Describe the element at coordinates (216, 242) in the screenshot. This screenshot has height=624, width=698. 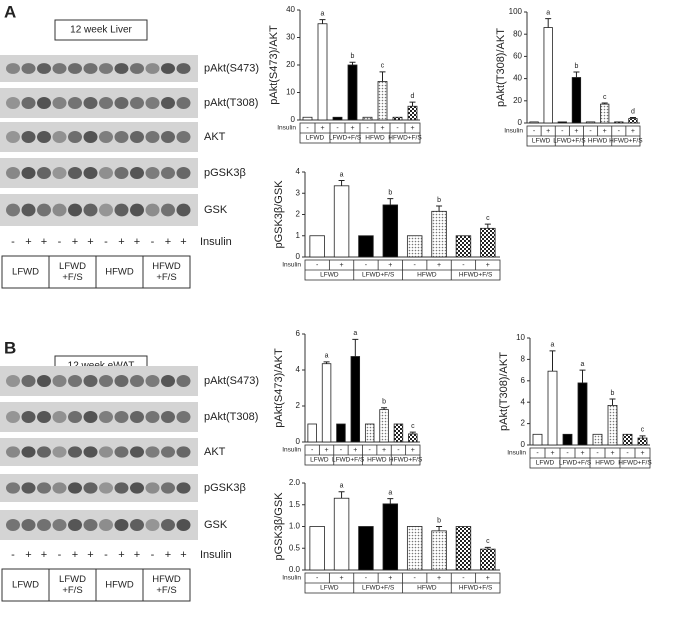
I see `insulin-label: Insulin` at that location.